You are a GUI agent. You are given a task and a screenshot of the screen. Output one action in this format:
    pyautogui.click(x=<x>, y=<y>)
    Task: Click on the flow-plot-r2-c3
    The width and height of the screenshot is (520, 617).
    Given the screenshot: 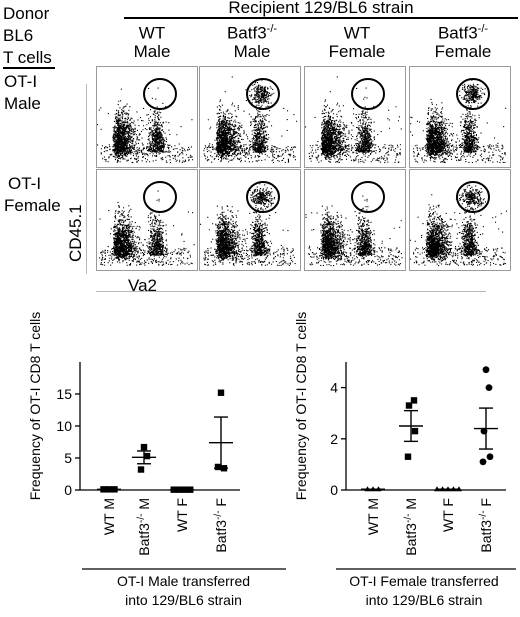 What is the action you would take?
    pyautogui.click(x=355, y=220)
    